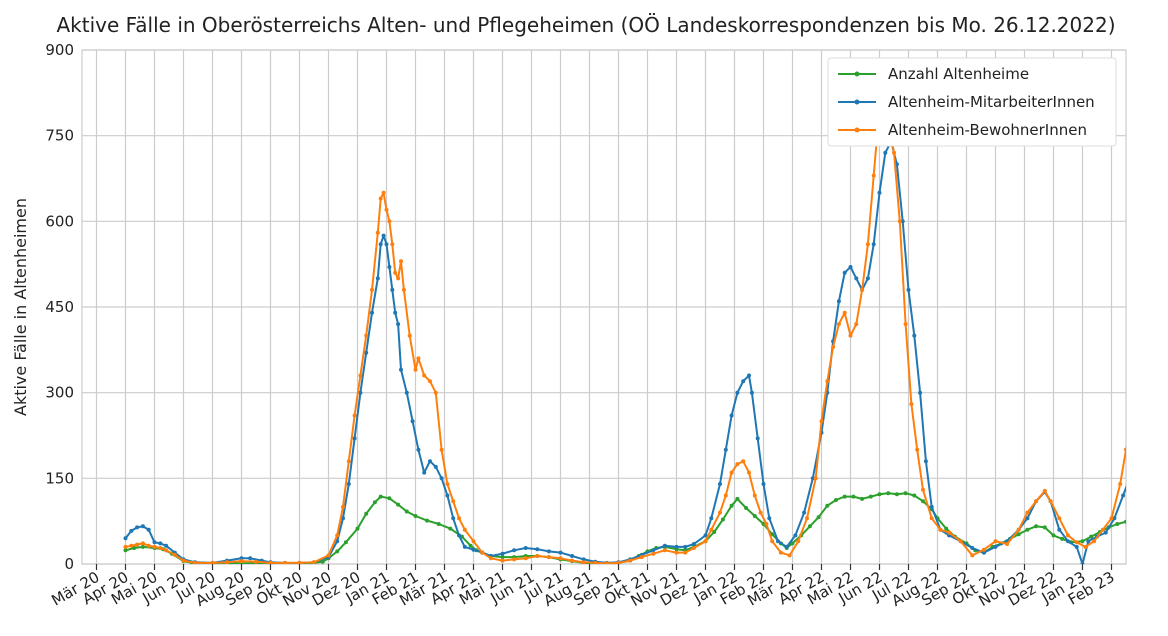 The width and height of the screenshot is (1168, 636). I want to click on y-axis-label: Aktive Fälle in Altenheimen, so click(20, 307).